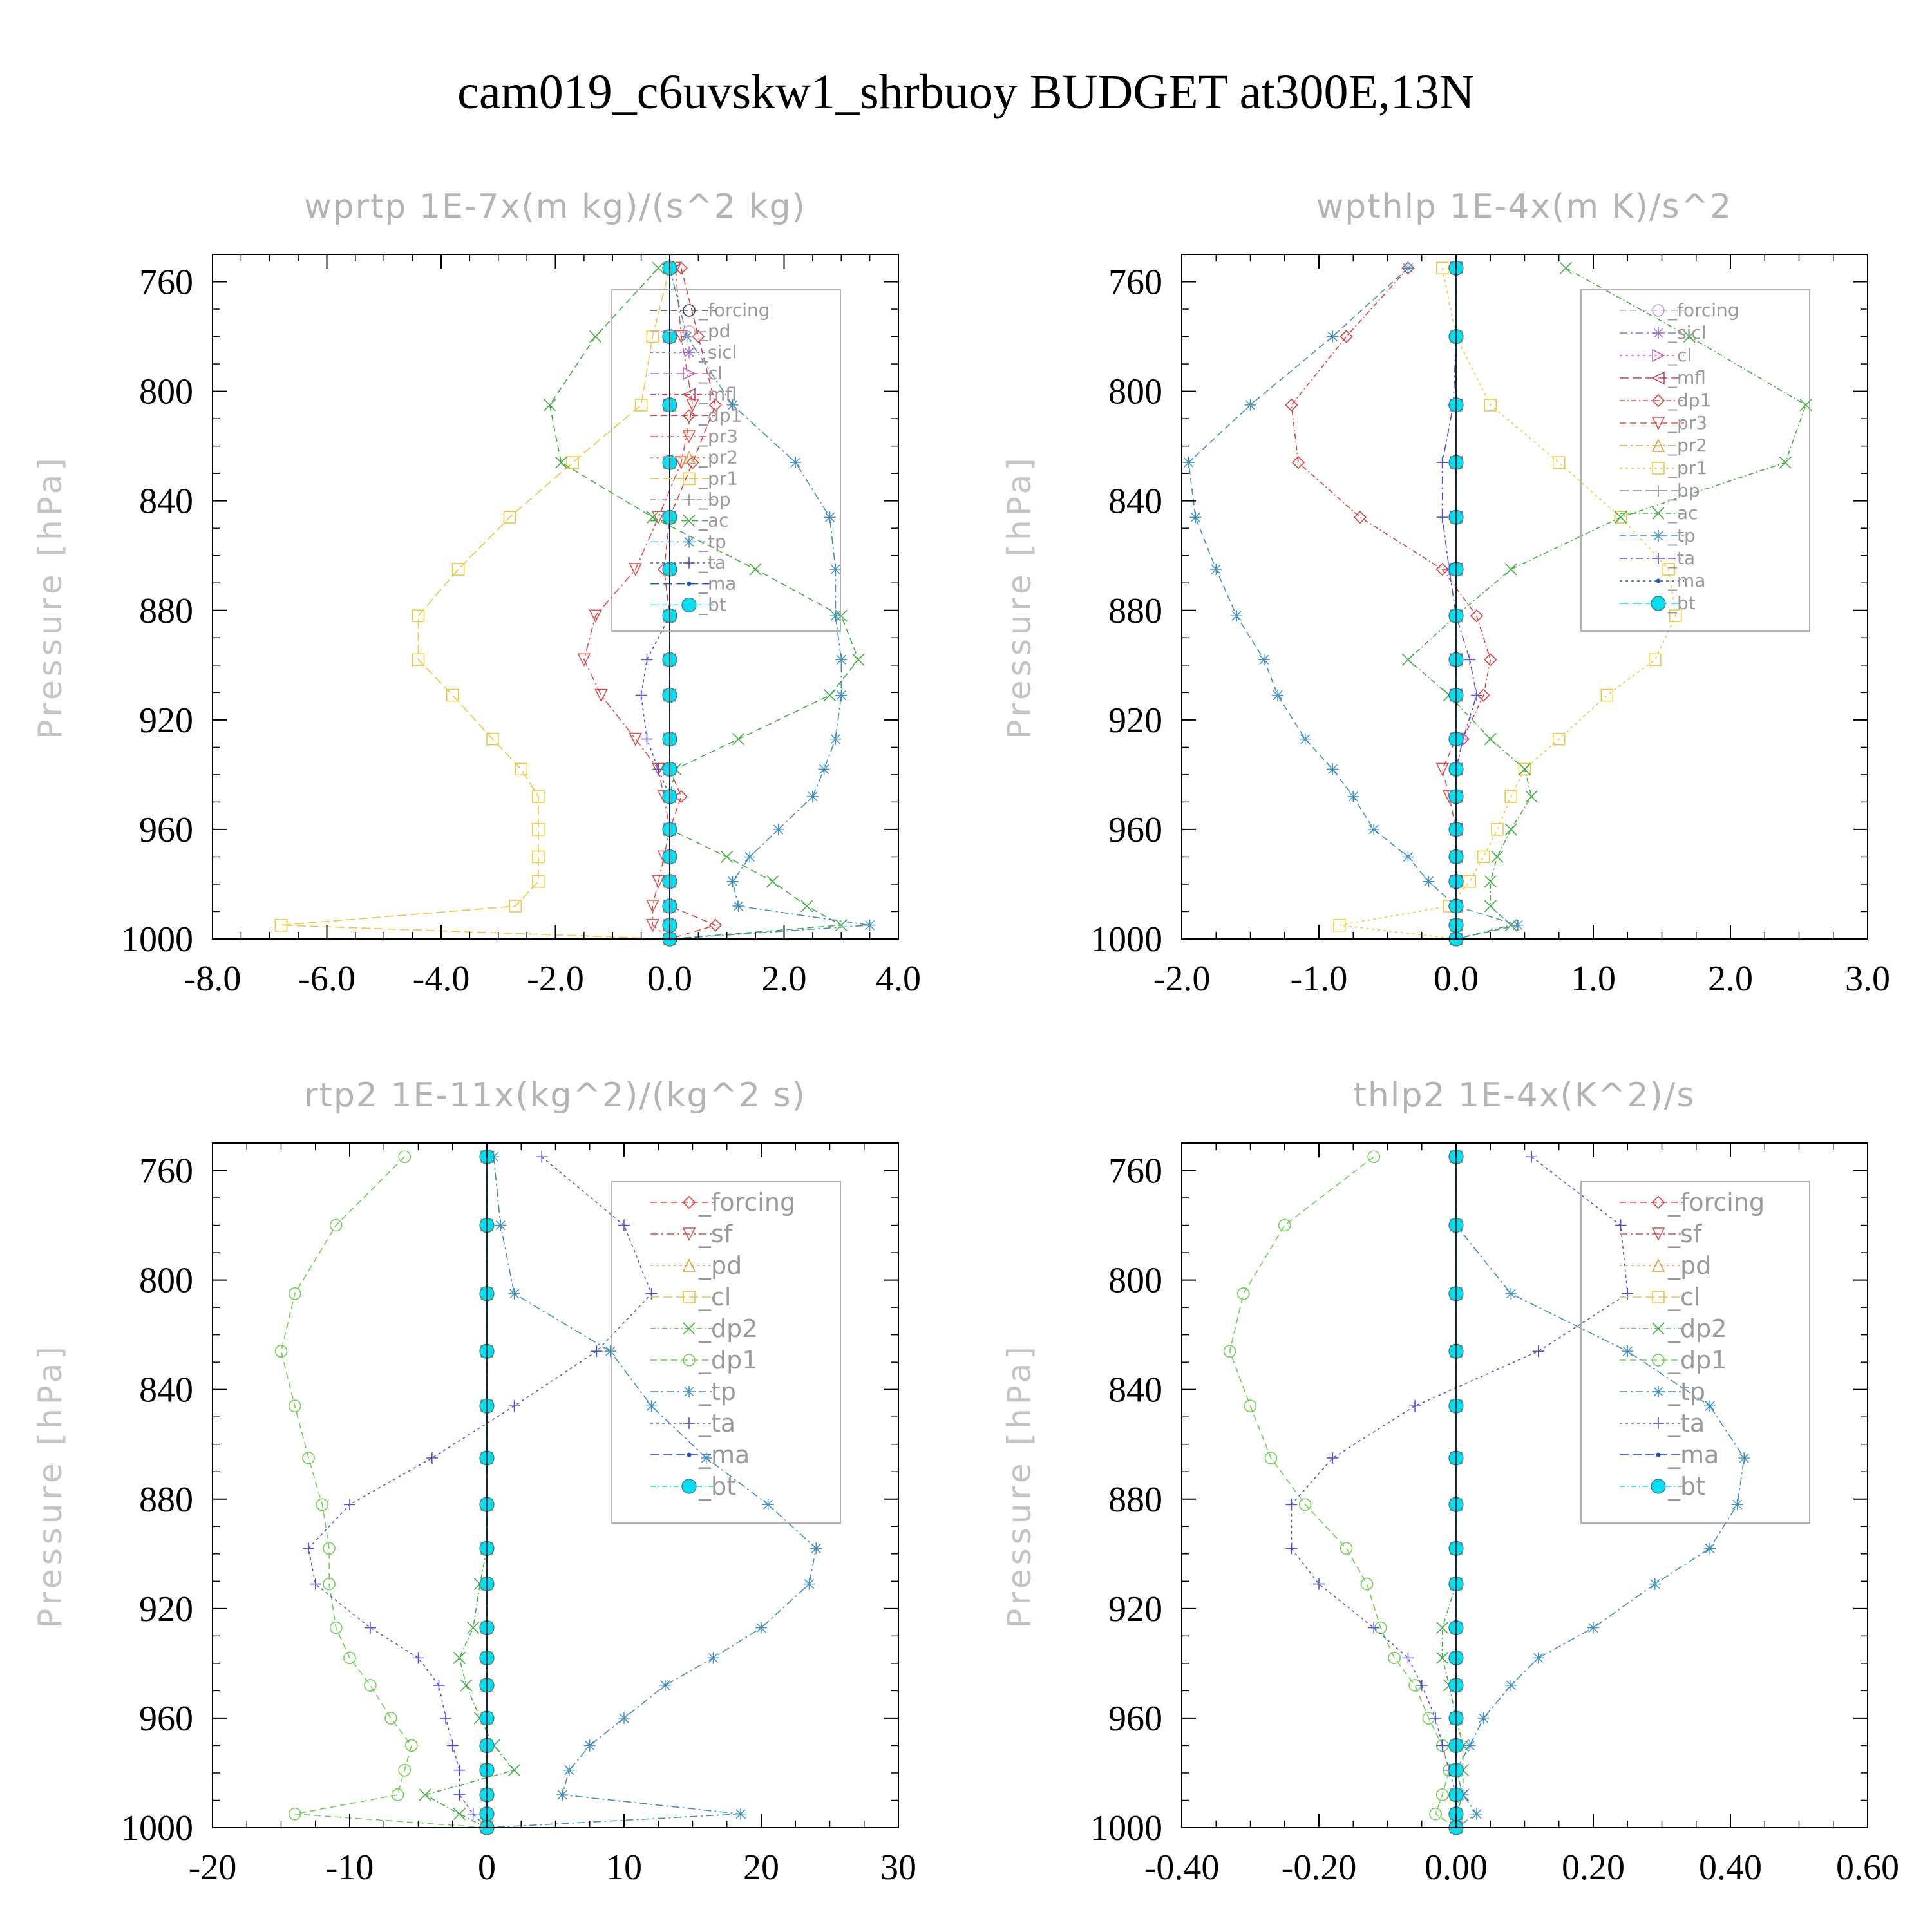  Describe the element at coordinates (487, 1868) in the screenshot. I see `x-tick-label: 0` at that location.